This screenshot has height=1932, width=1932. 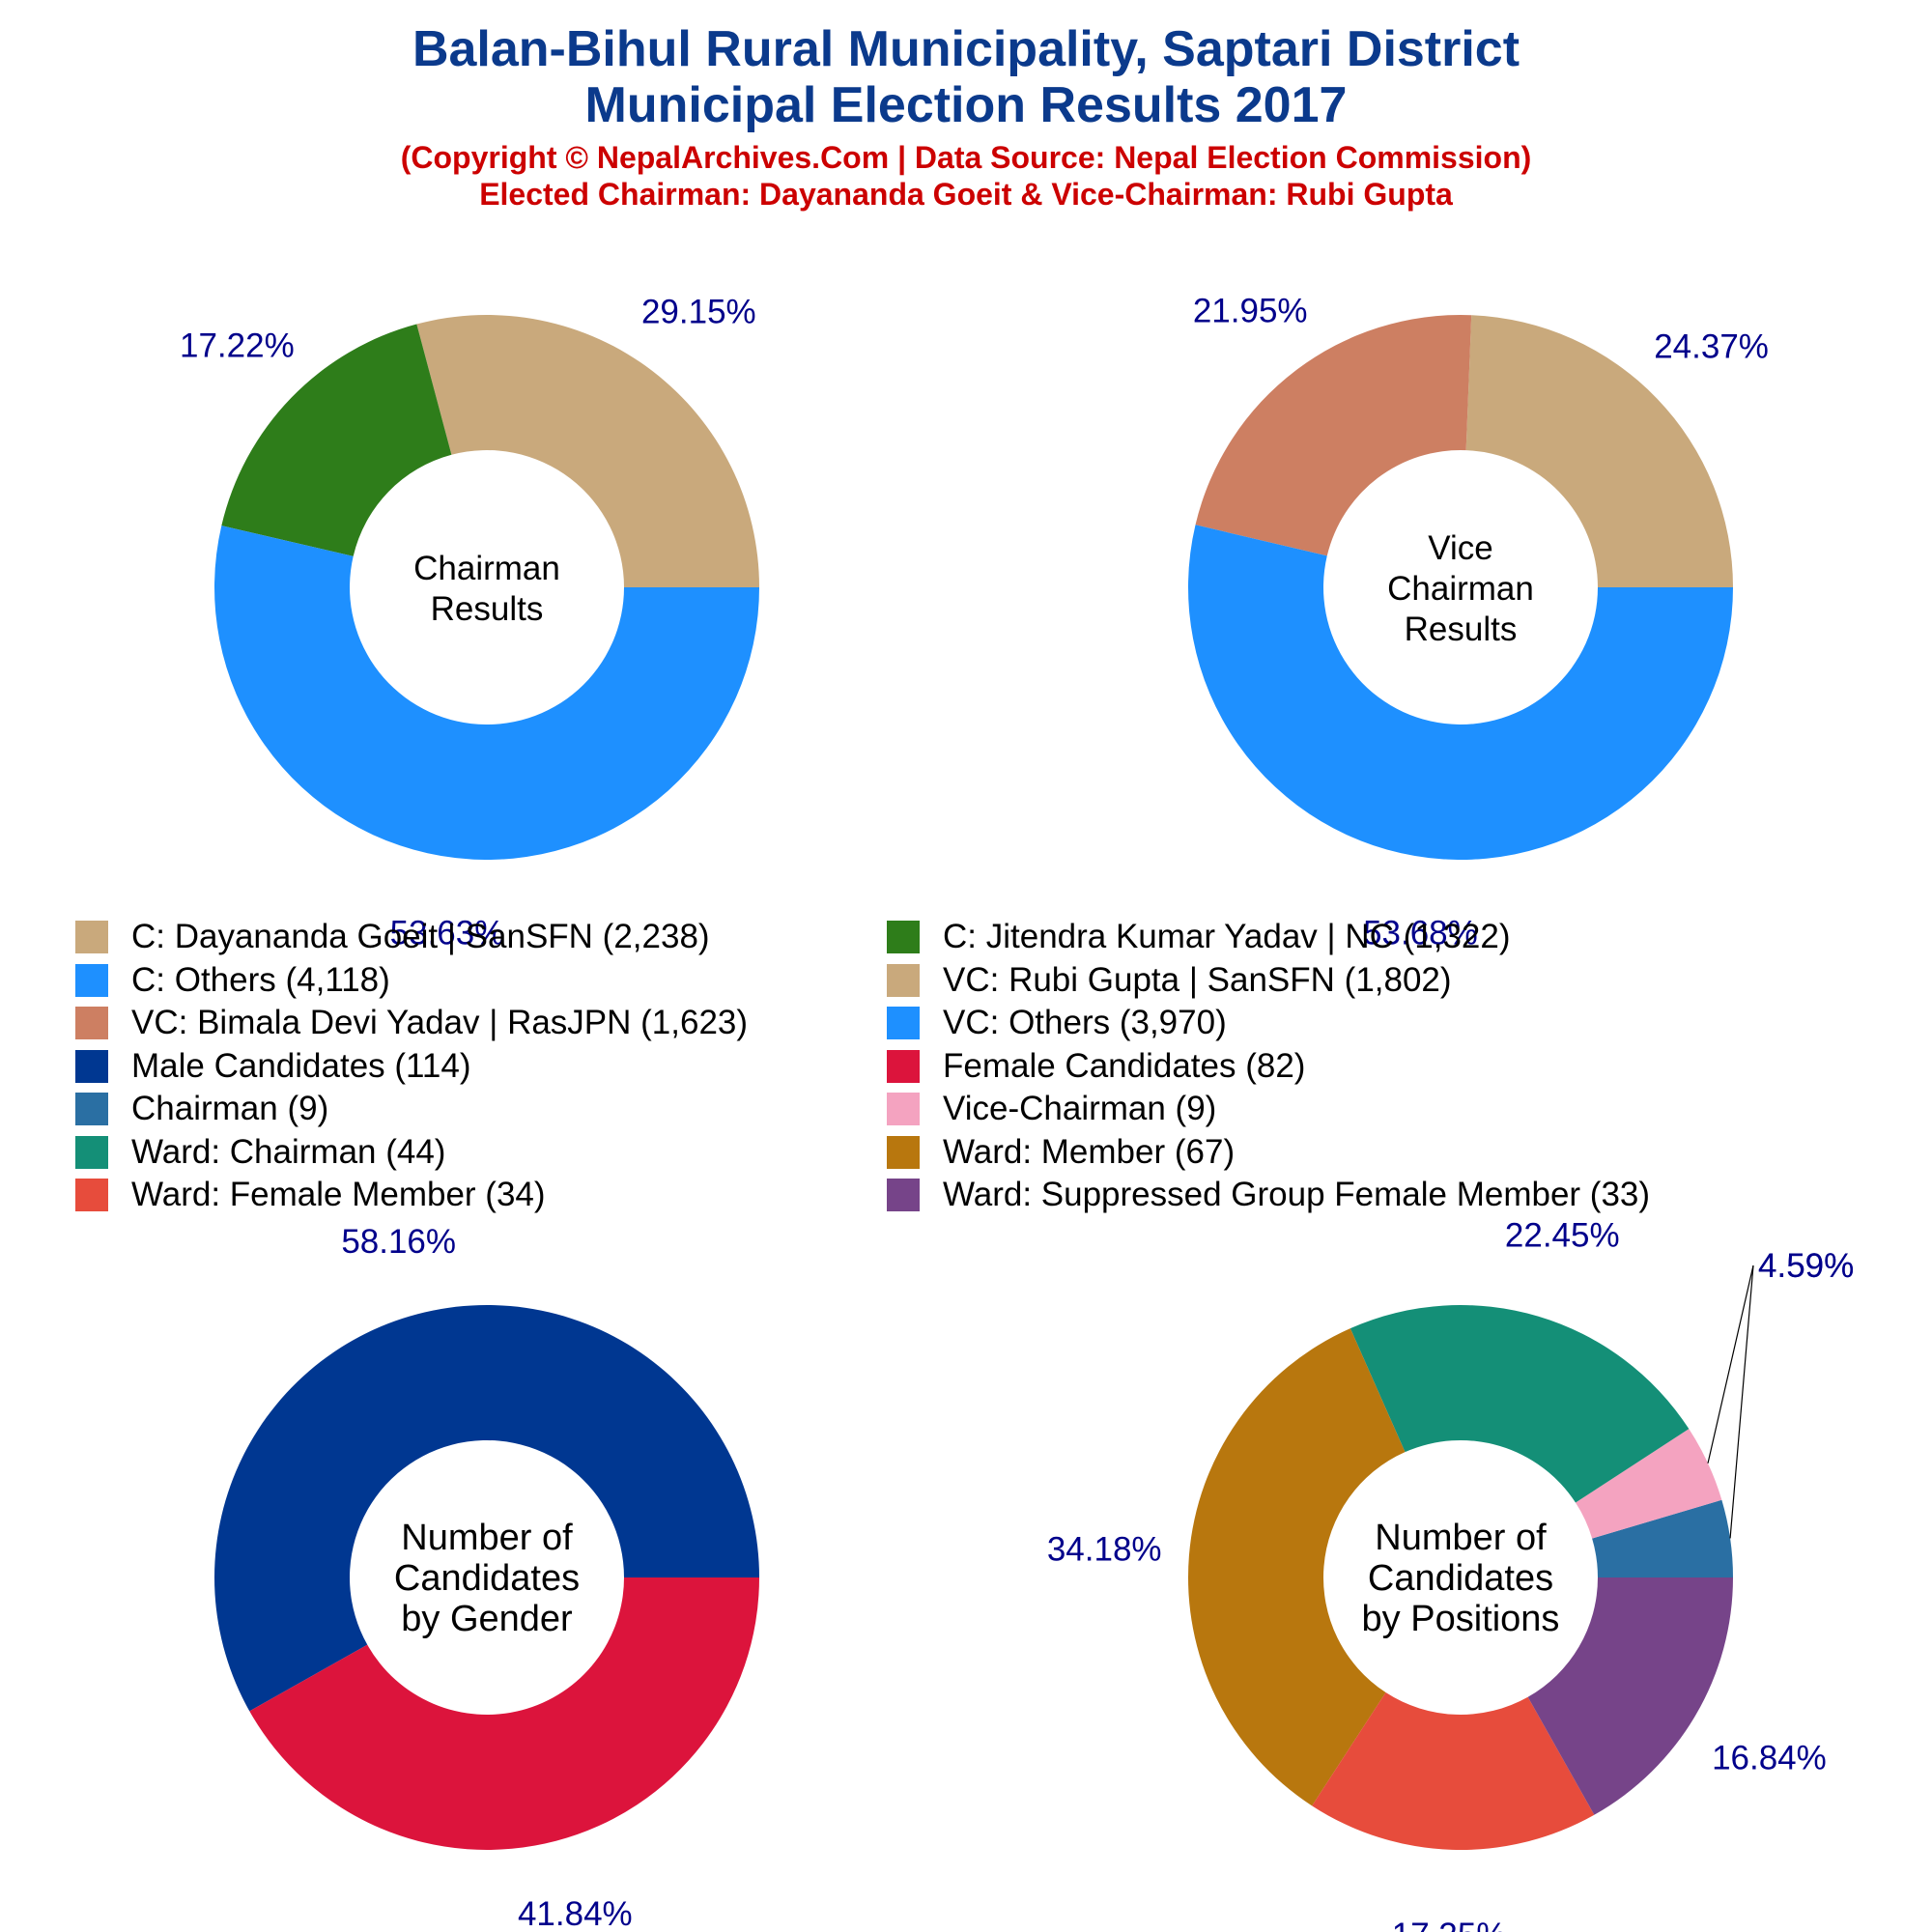 I want to click on legend-item: C: Others (4,118), so click(x=232, y=980).